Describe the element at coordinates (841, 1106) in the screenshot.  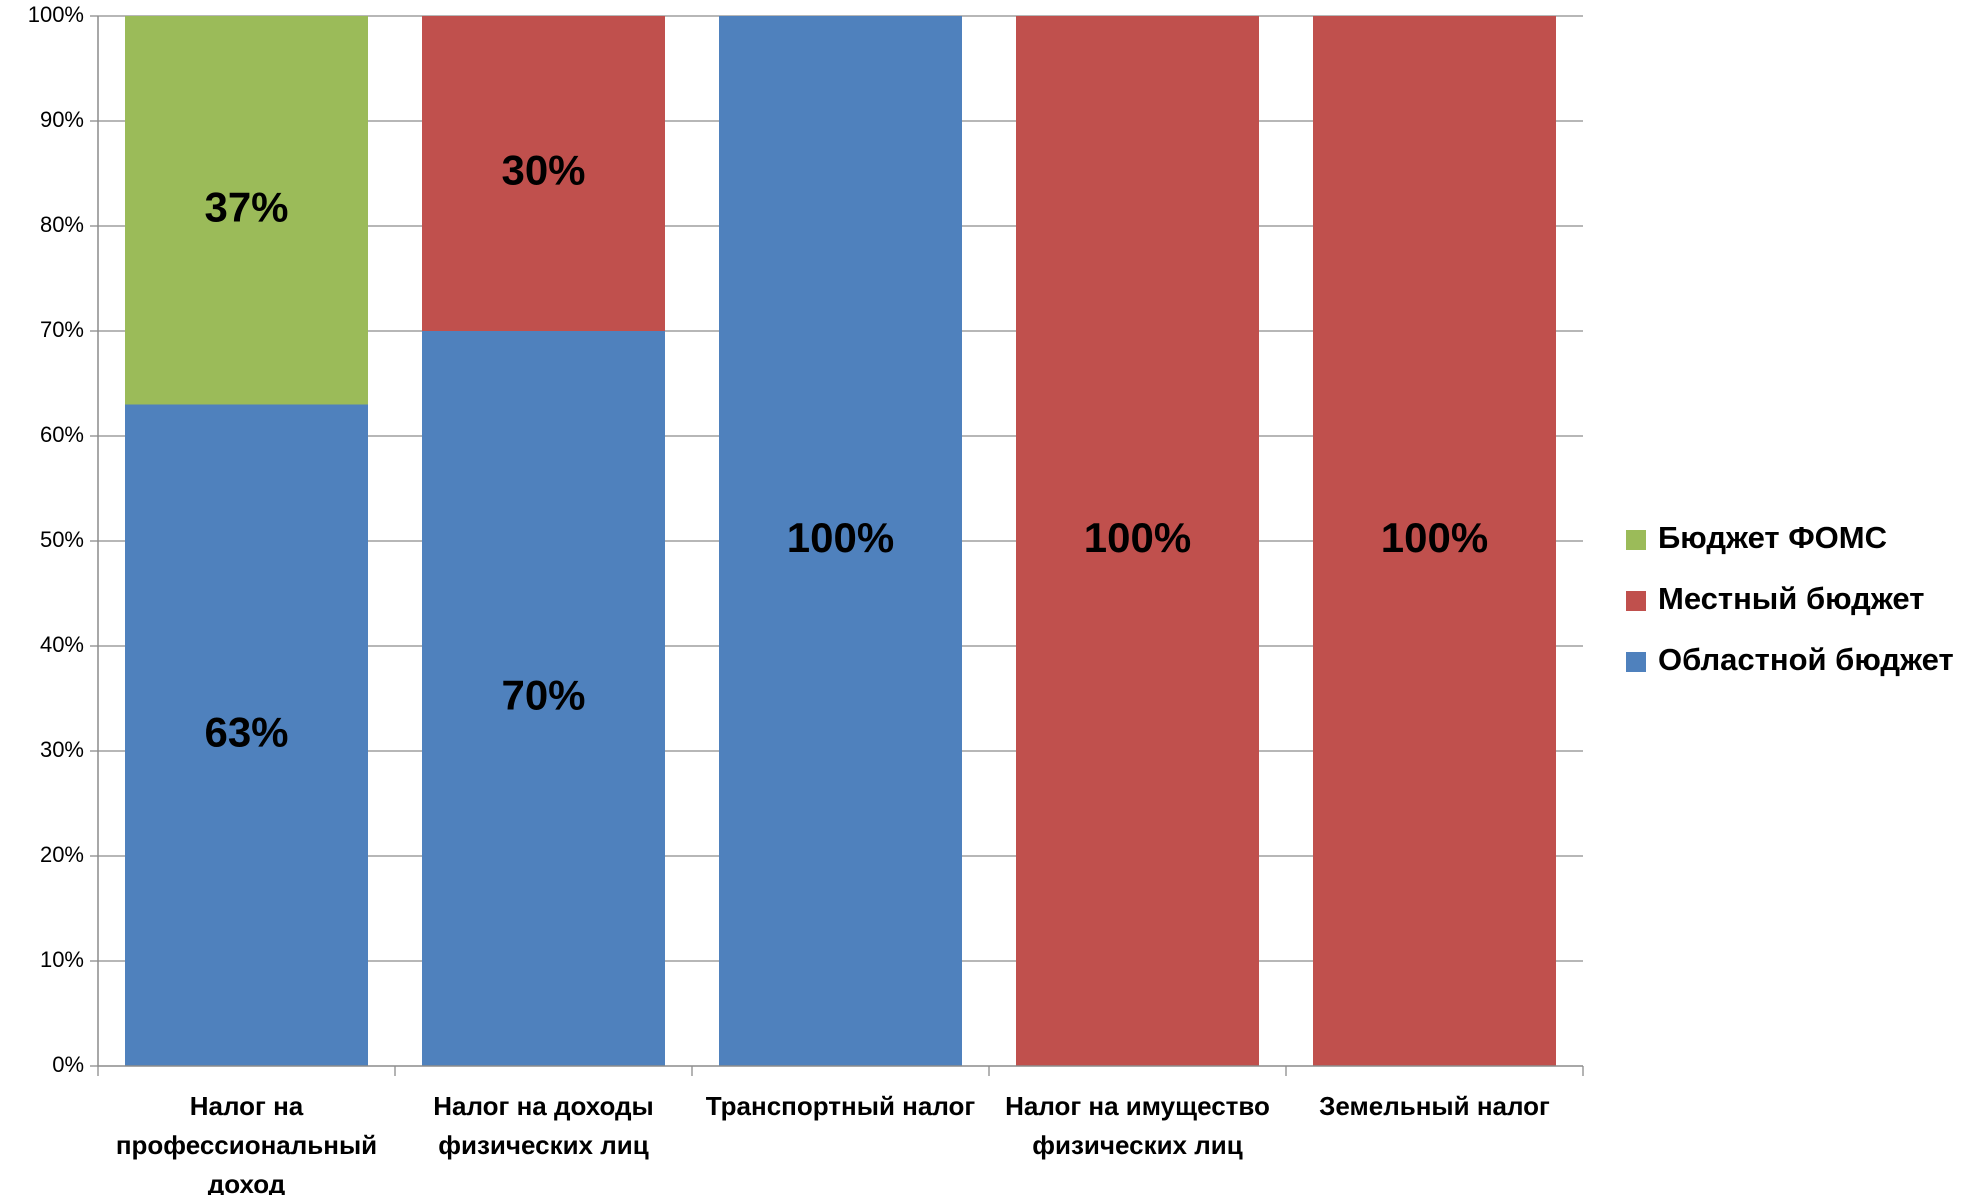
I see `x-tick-label: Транспортный налог` at that location.